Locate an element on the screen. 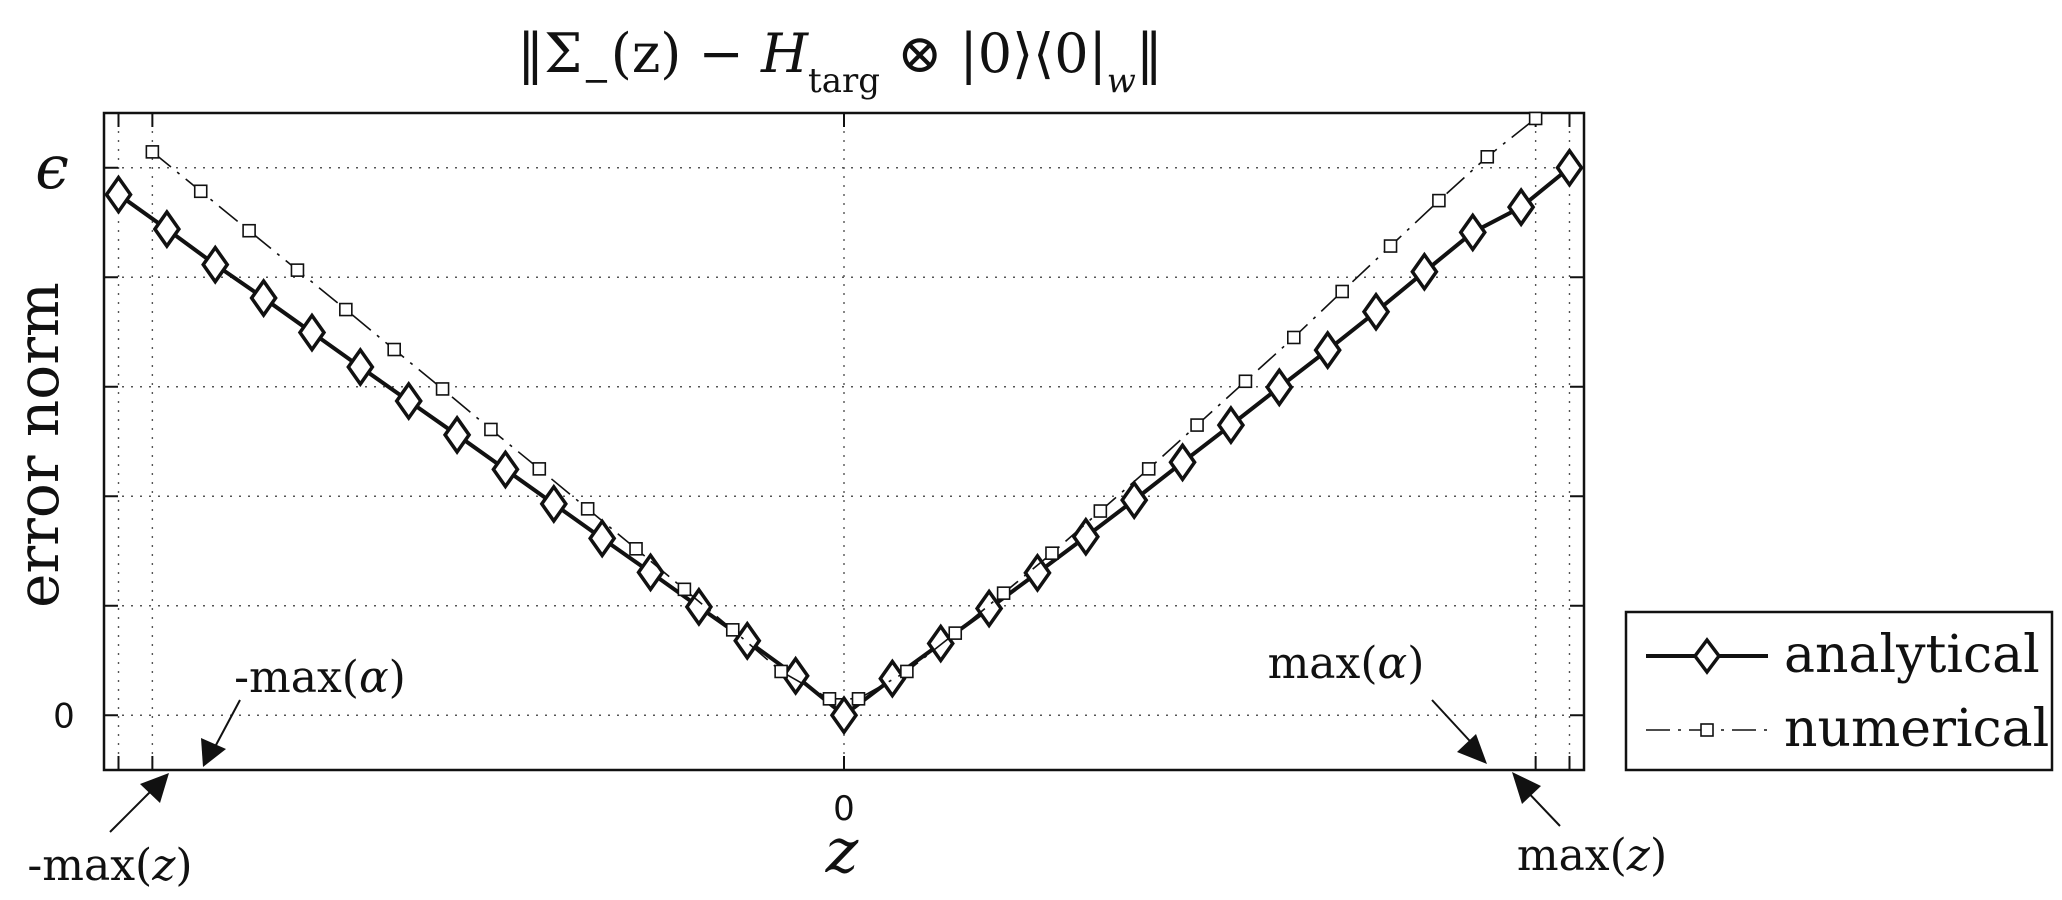 This screenshot has height=900, width=2062. annotation-max-z: max(z) is located at coordinates (1592, 855).